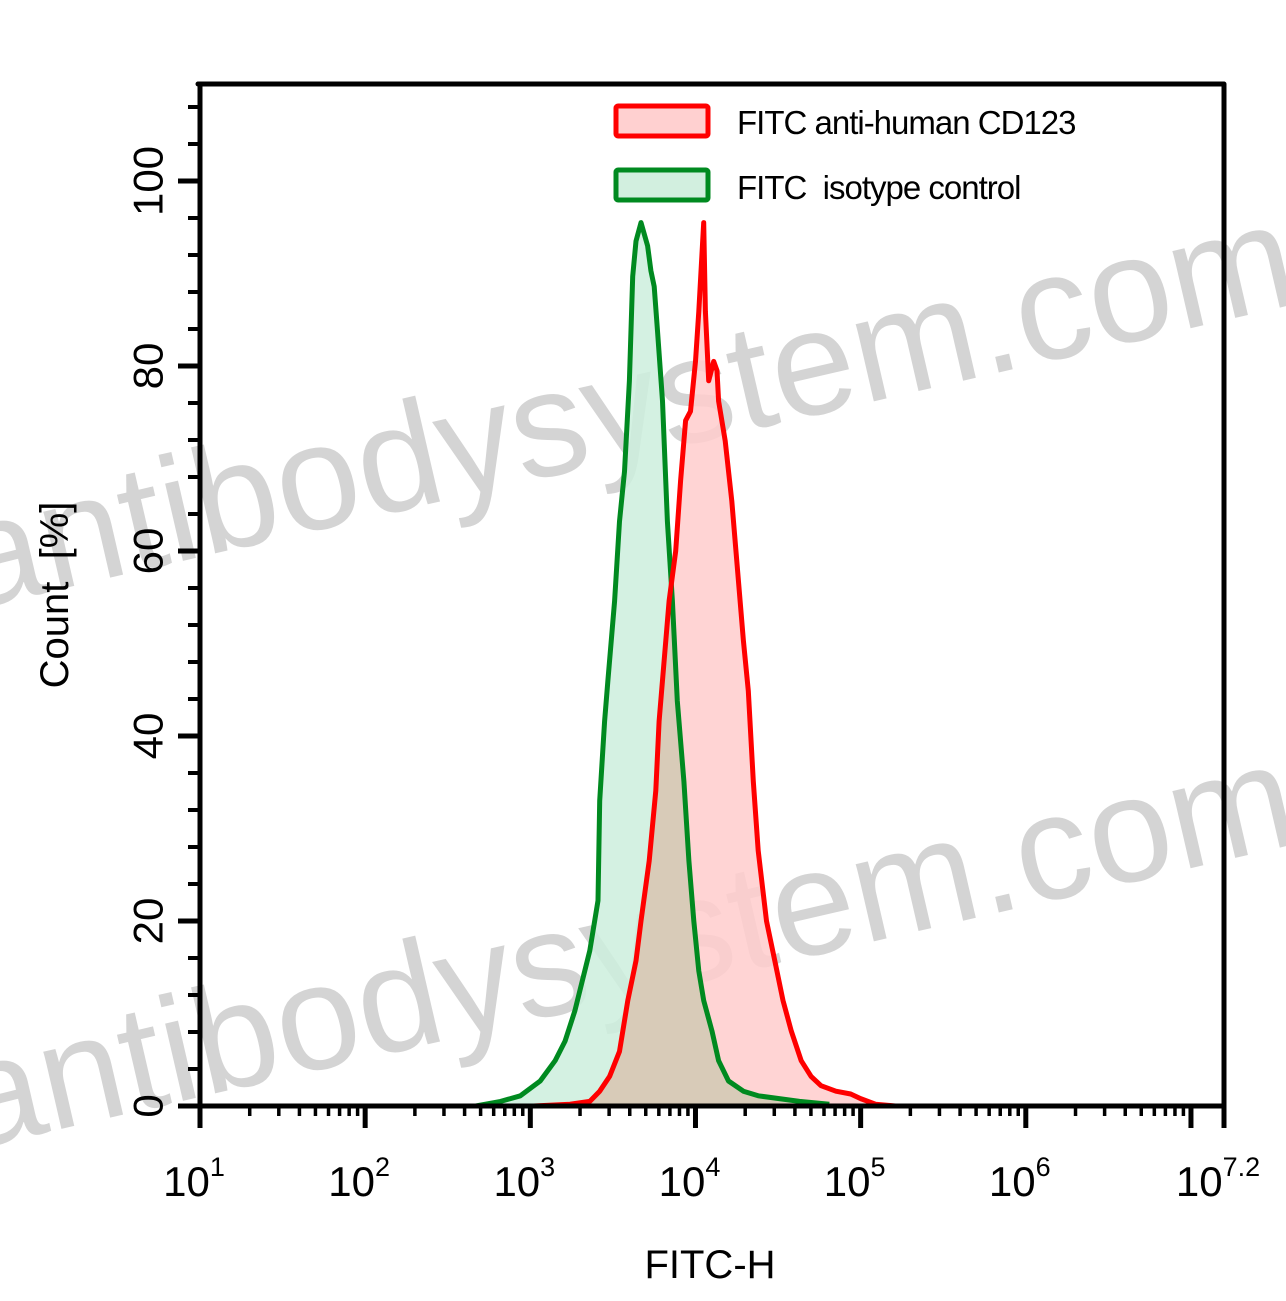 Image resolution: width=1286 pixels, height=1301 pixels. What do you see at coordinates (1218, 1178) in the screenshot?
I see `x-tick-label: 107.2` at bounding box center [1218, 1178].